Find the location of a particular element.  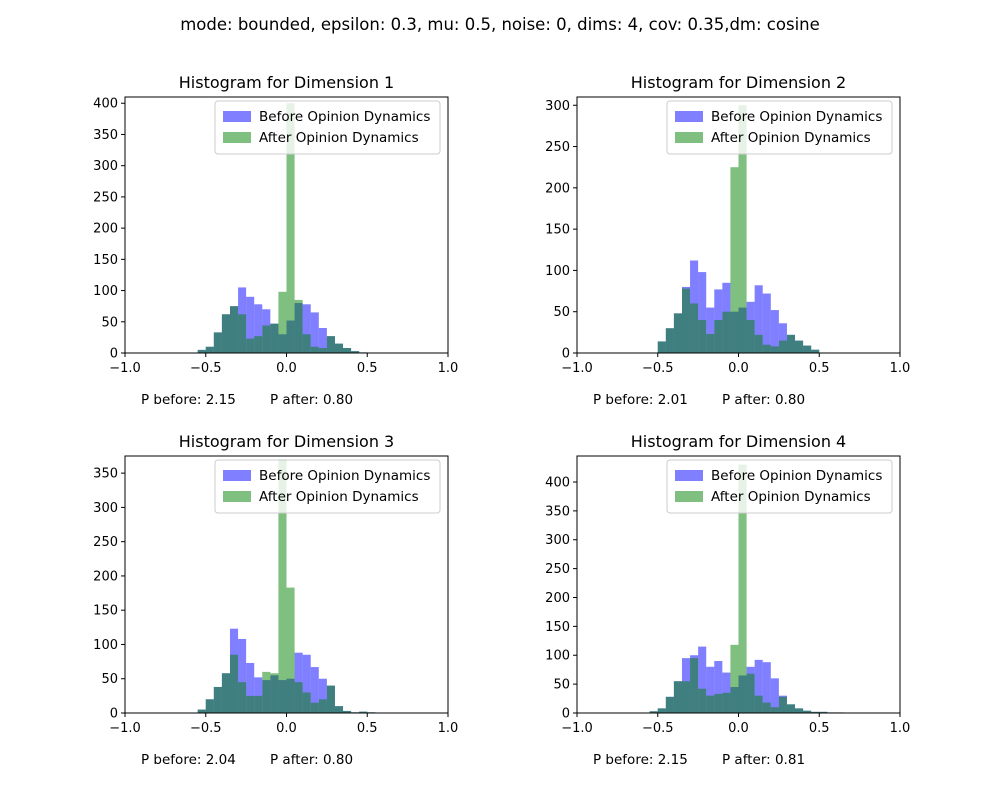

p-before-text: P before: 2.04 is located at coordinates (188, 760).